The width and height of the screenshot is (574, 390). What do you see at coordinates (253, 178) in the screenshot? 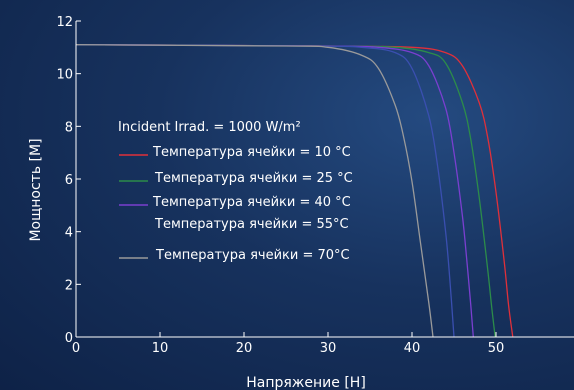
I see `legend-label-2: Температура ячейки = 25 °C` at bounding box center [253, 178].